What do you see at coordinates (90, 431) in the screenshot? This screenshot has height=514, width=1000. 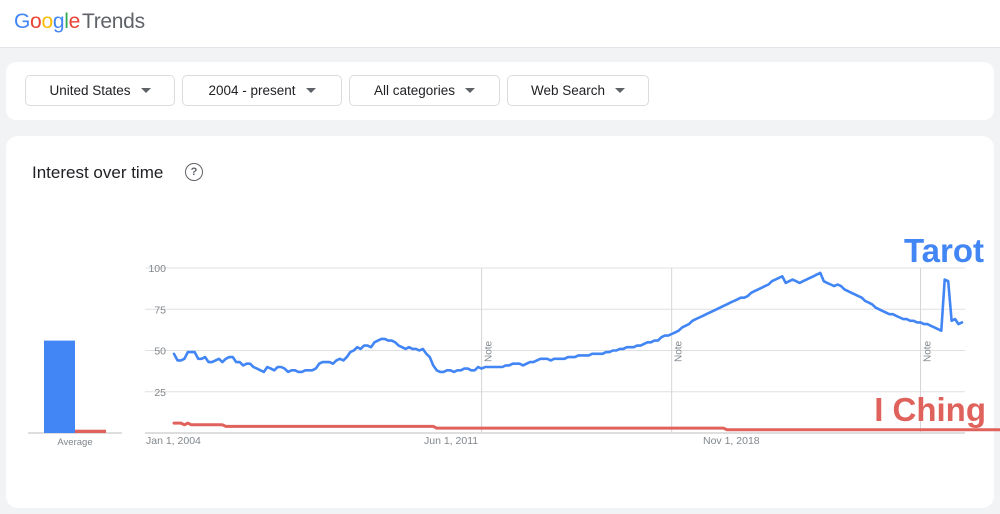 I see `average-bar-i-ching` at bounding box center [90, 431].